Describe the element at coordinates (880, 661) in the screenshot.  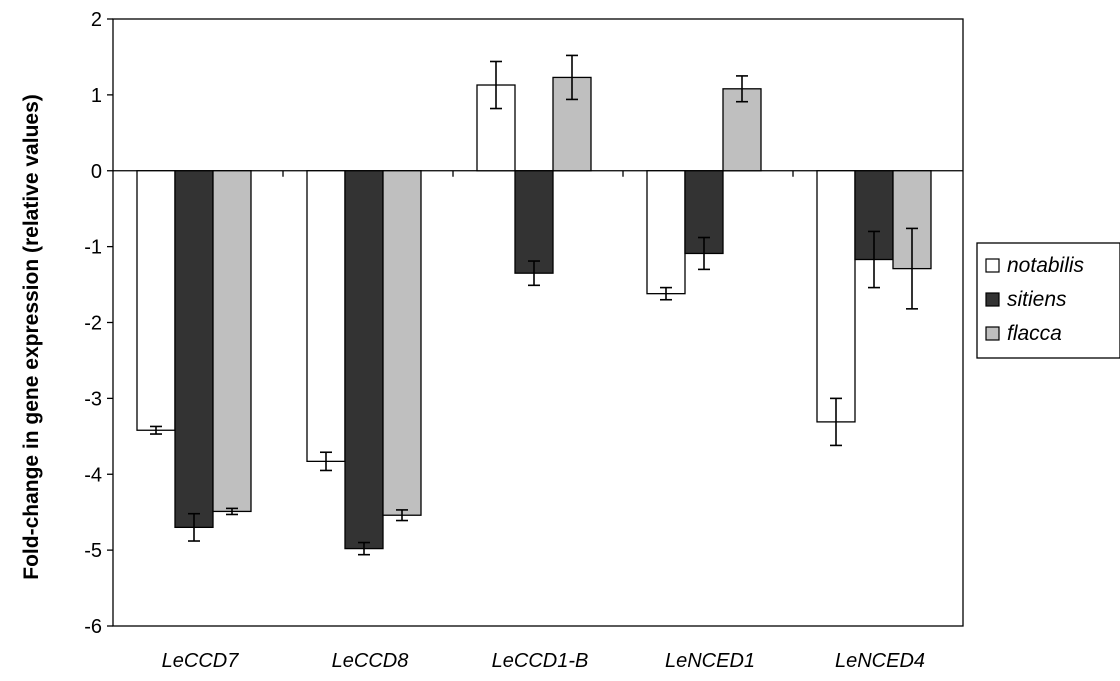
I see `x-category-label: LeNCED4` at that location.